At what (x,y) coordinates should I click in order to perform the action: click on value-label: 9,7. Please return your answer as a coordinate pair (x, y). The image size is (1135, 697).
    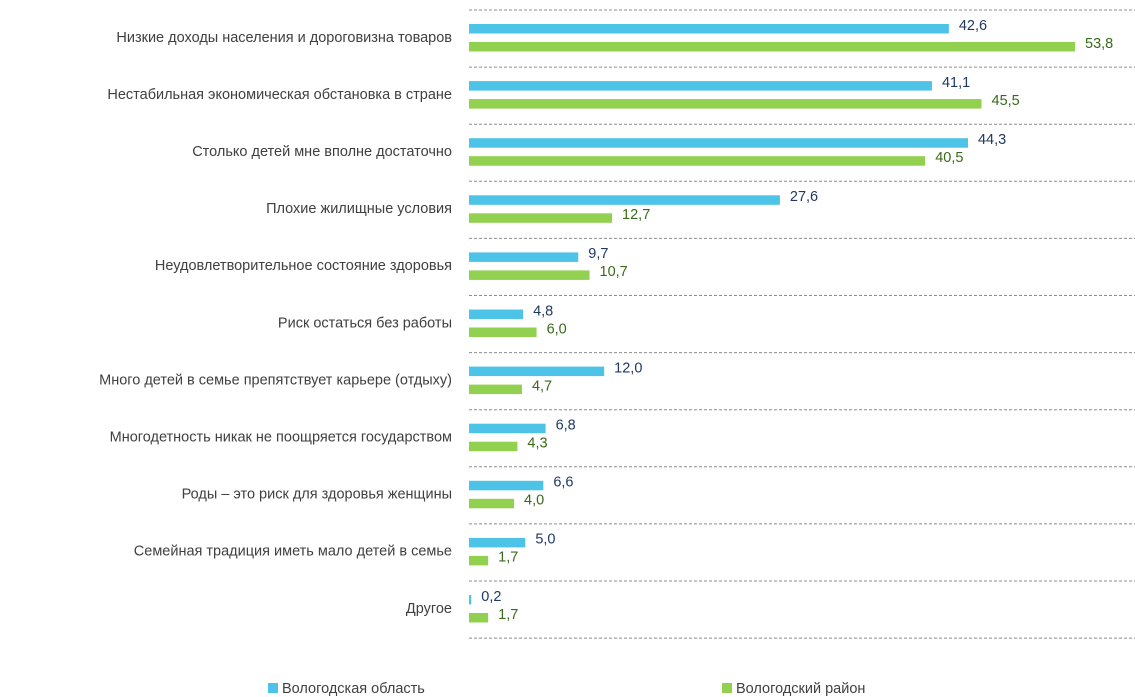
    Looking at the image, I should click on (598, 254).